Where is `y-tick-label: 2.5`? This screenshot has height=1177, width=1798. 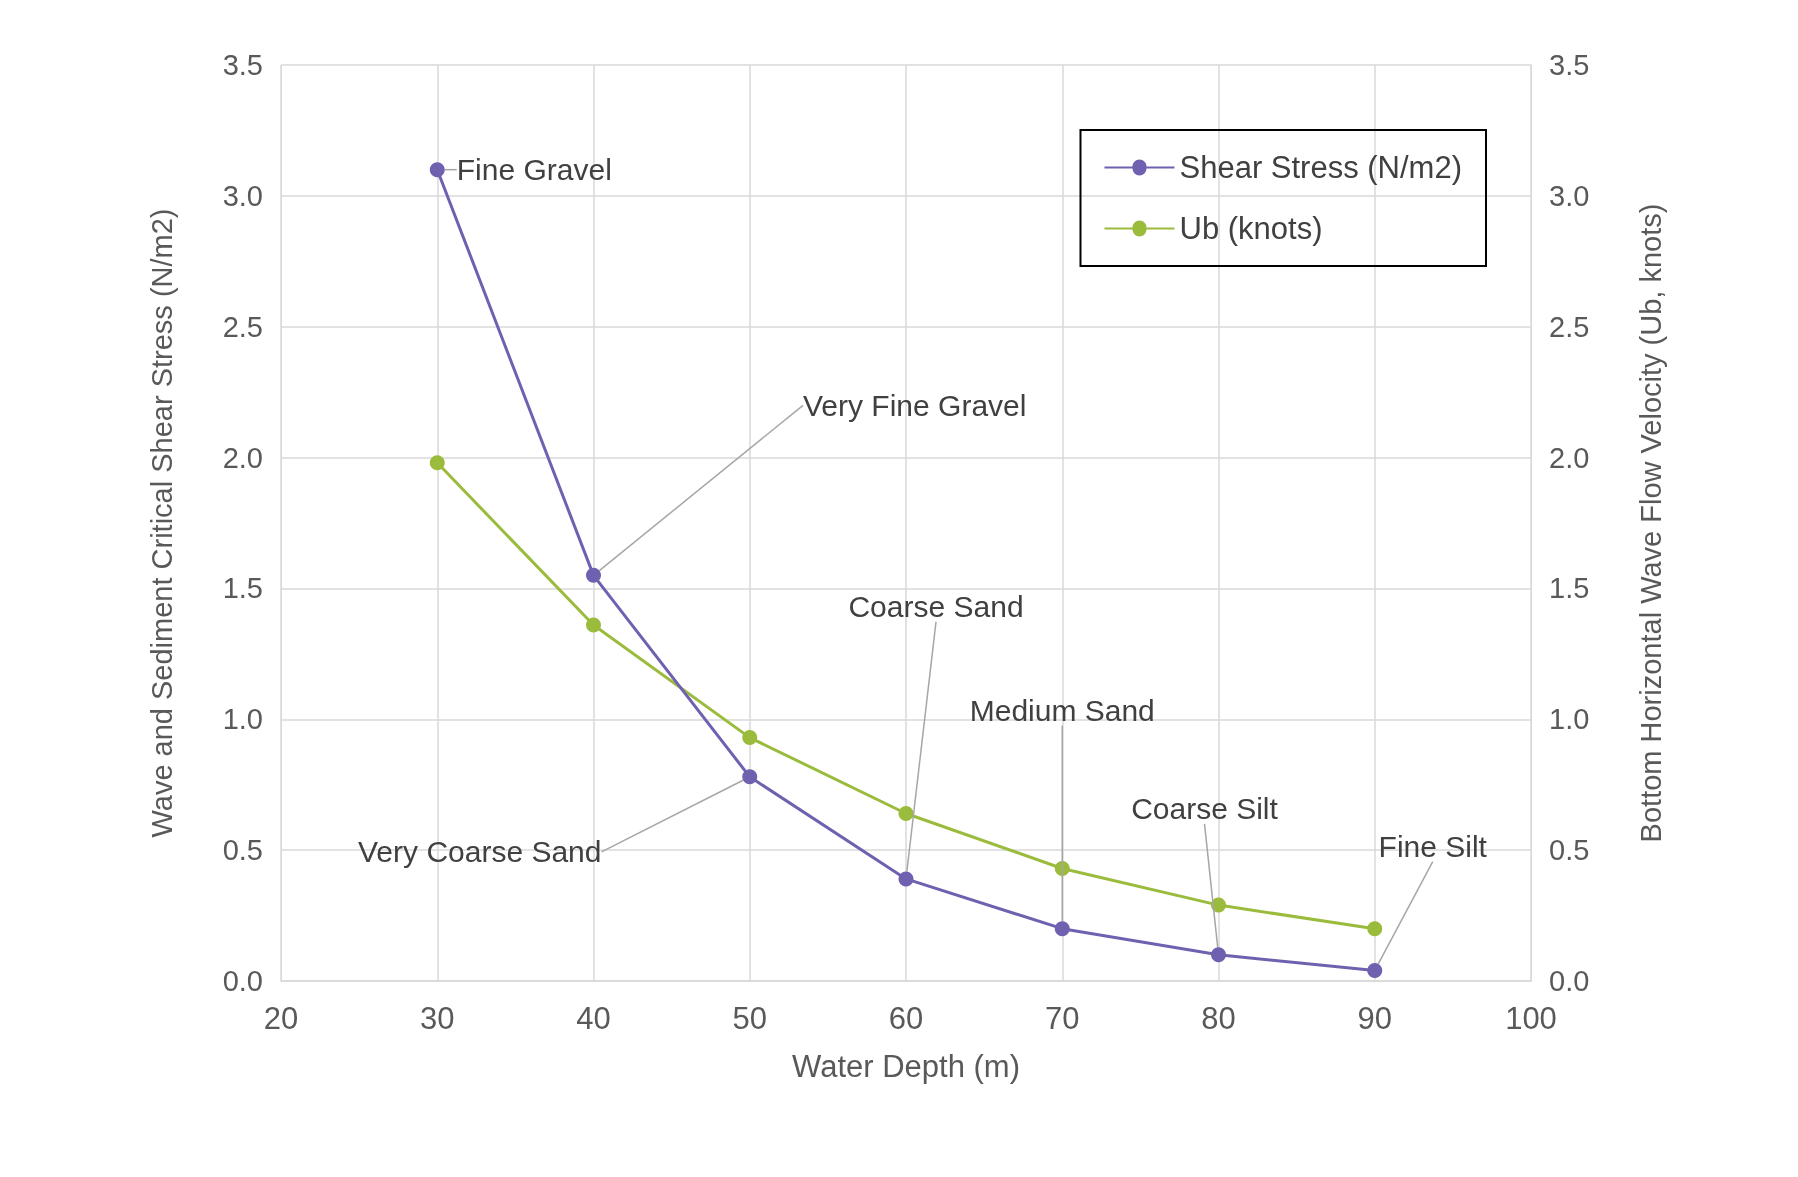 y-tick-label: 2.5 is located at coordinates (242, 326).